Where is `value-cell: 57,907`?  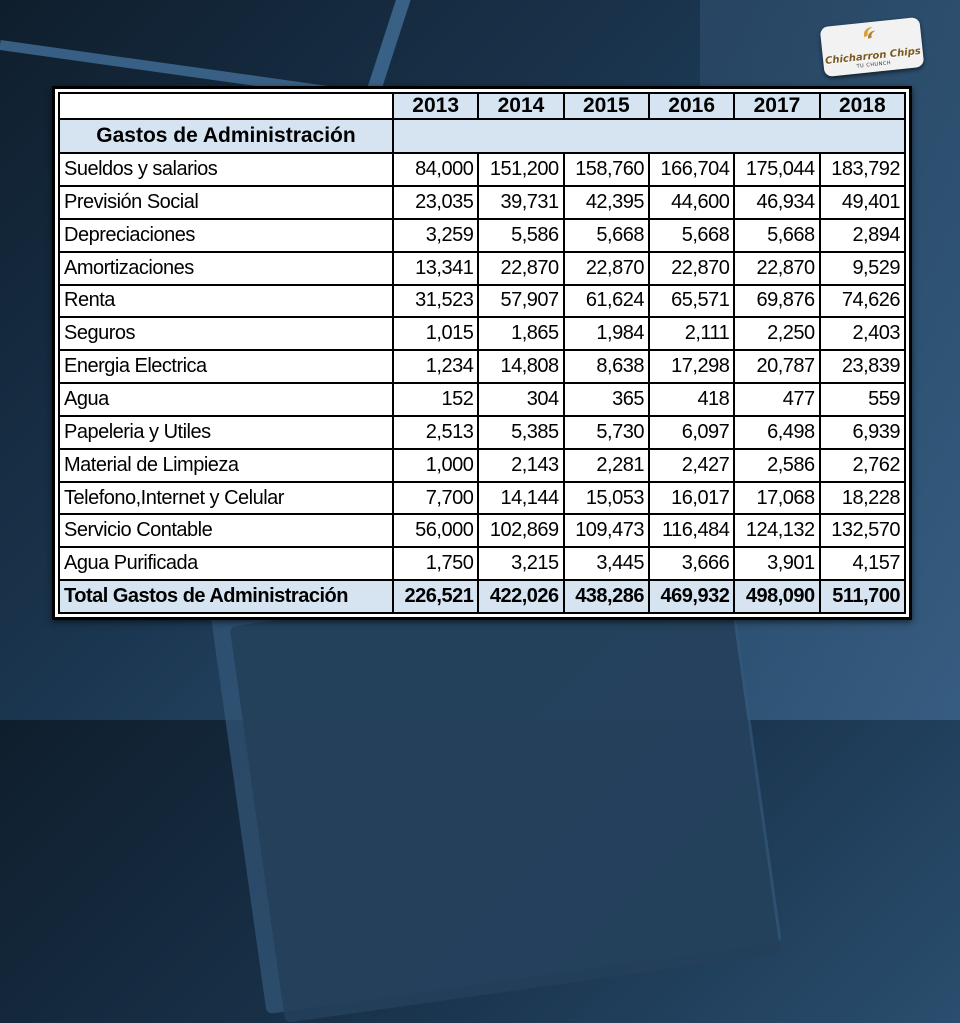
value-cell: 57,907 is located at coordinates (521, 301).